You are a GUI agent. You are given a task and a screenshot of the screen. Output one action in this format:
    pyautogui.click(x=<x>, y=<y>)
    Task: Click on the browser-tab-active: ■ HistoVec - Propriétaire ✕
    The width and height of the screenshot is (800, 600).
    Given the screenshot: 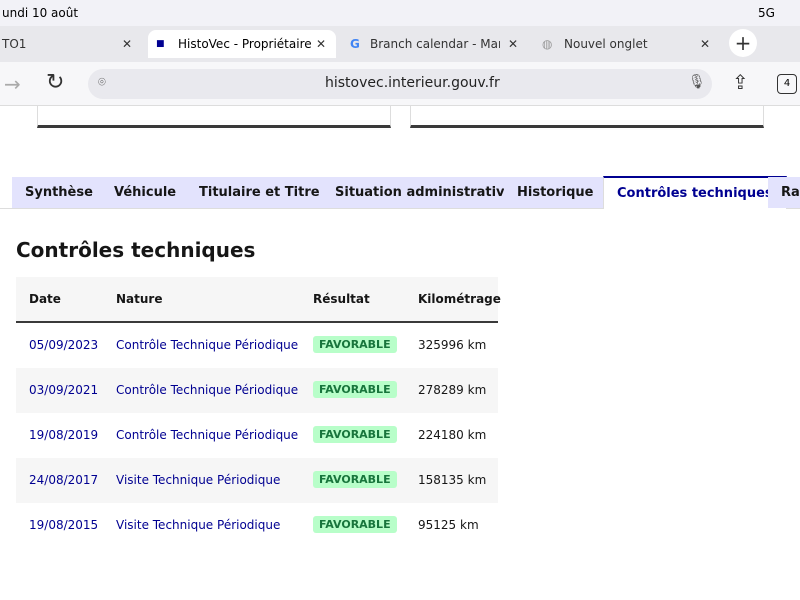 What is the action you would take?
    pyautogui.click(x=242, y=44)
    